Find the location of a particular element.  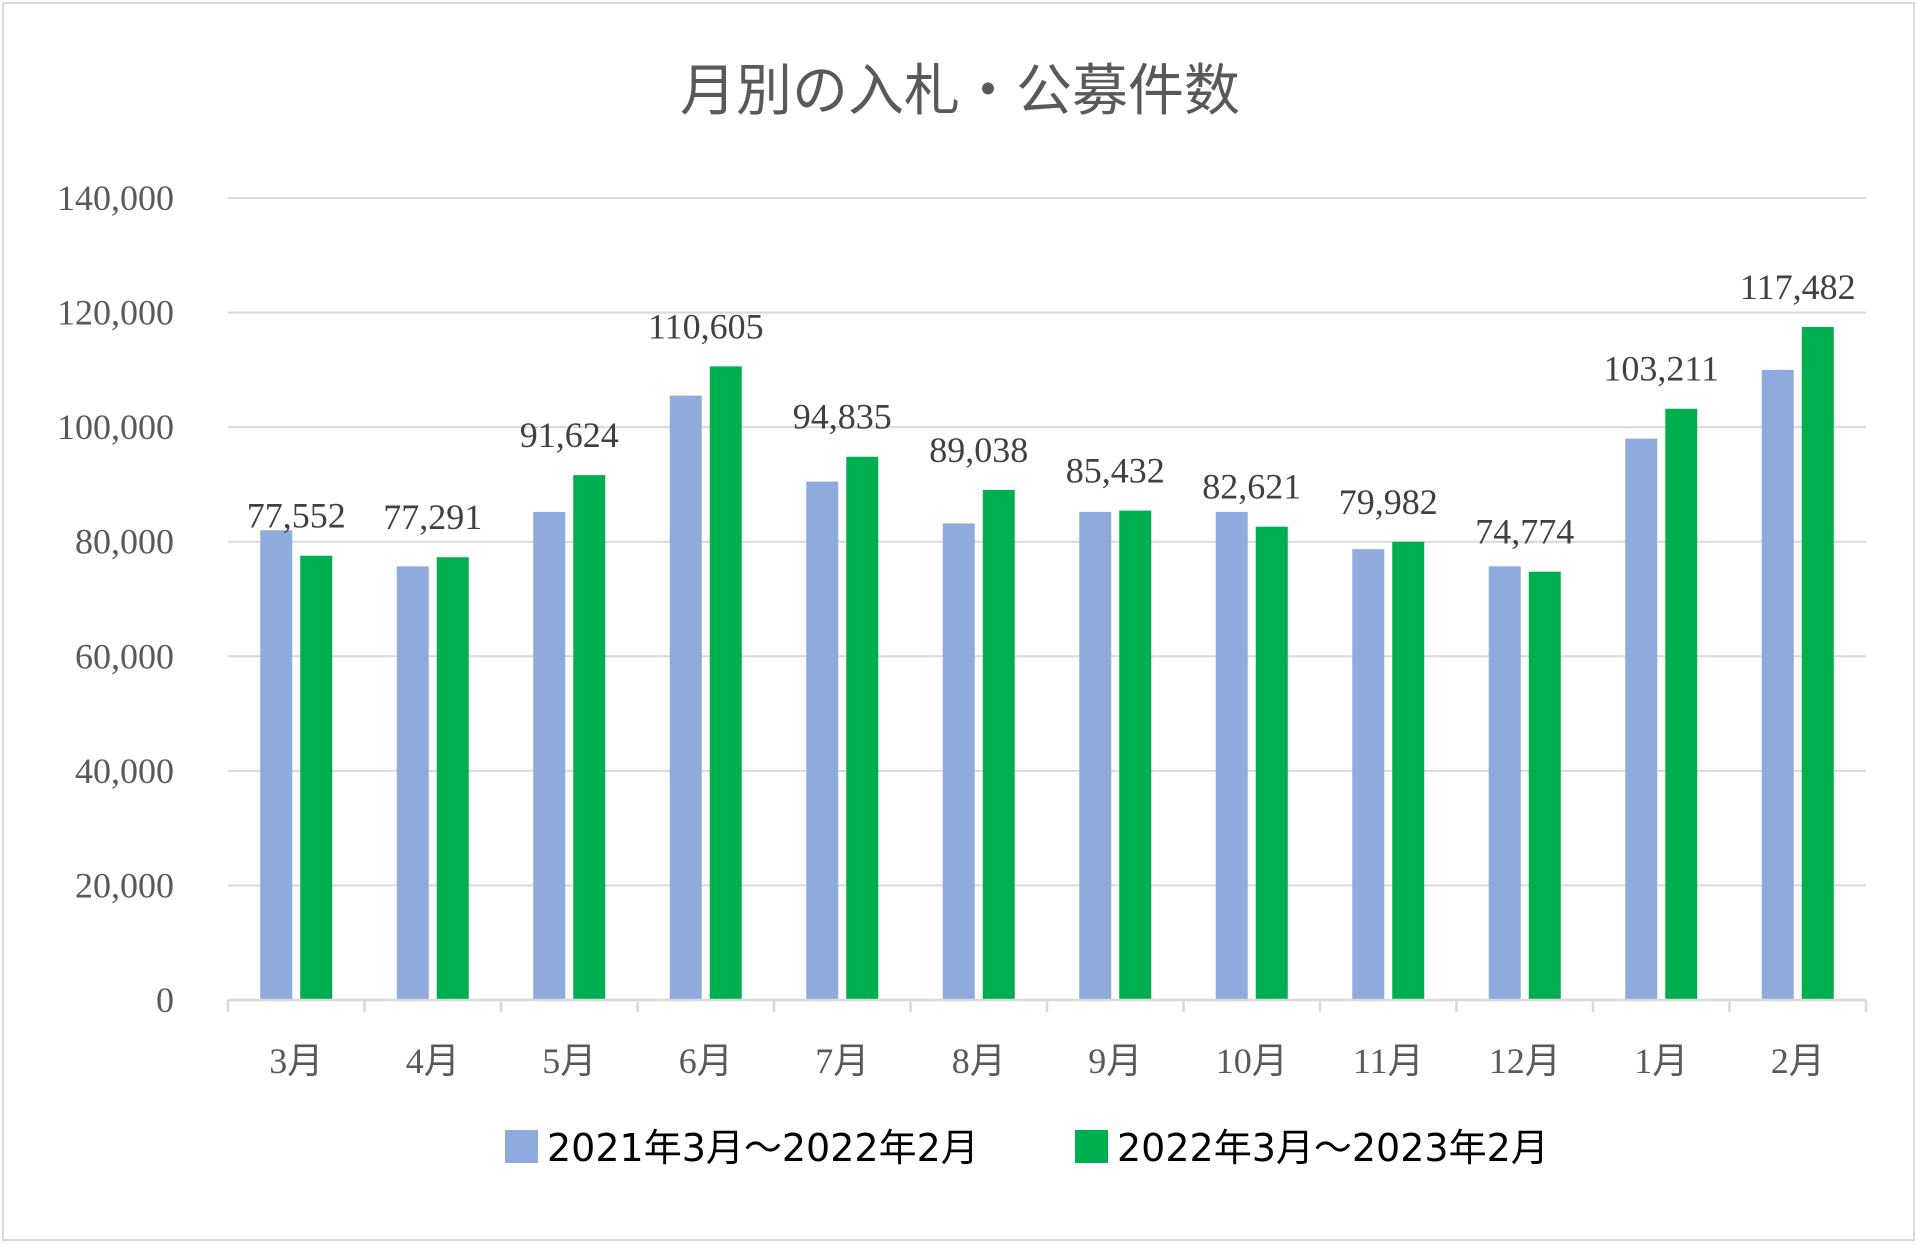

legend: 2021年3月～2022年2月 2022年3月～2023年2月 is located at coordinates (1027, 1148).